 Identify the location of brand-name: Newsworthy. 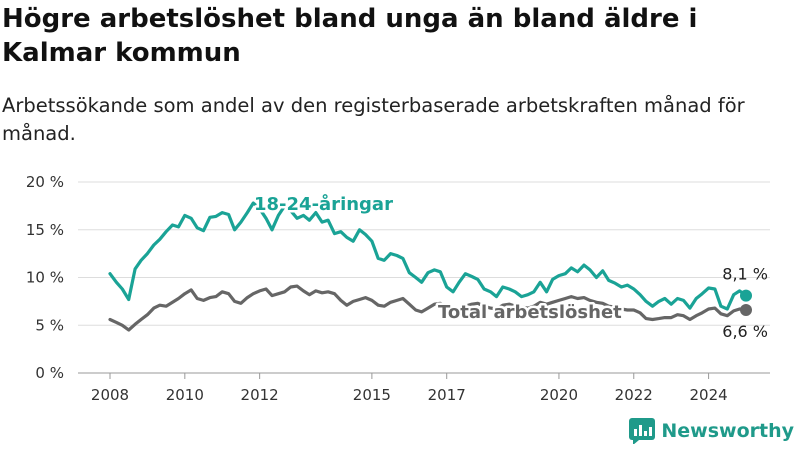
(727, 431).